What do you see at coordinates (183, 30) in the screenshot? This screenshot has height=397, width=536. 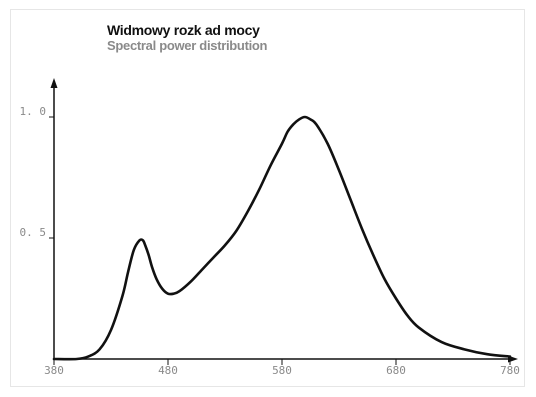 I see `chart-title: Widmowy rozk ad mocy` at bounding box center [183, 30].